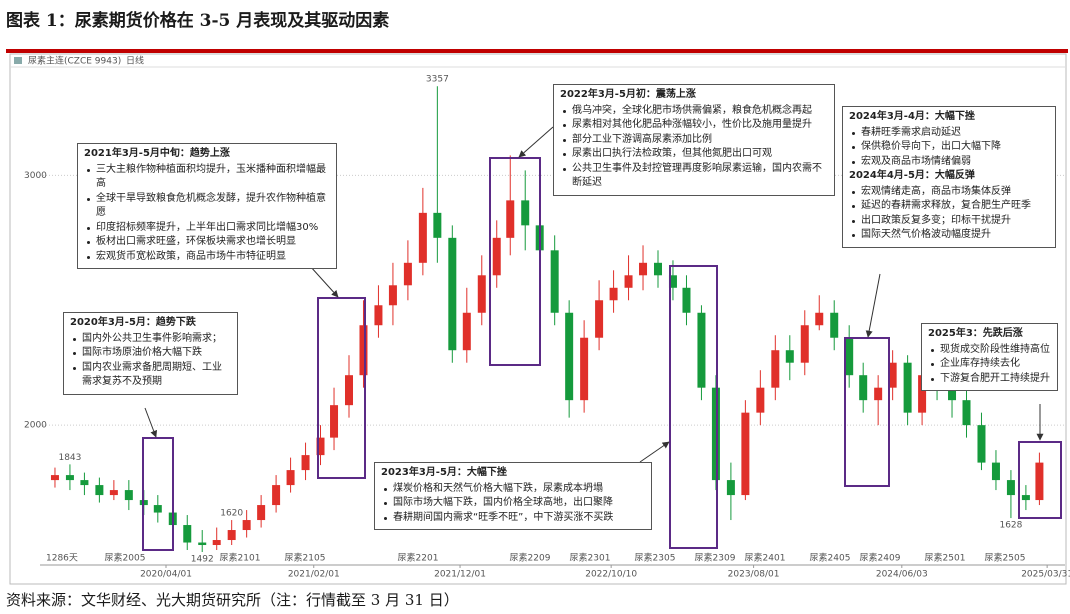  Describe the element at coordinates (460, 575) in the screenshot. I see `x-tick-label: 2021/12/01` at that location.